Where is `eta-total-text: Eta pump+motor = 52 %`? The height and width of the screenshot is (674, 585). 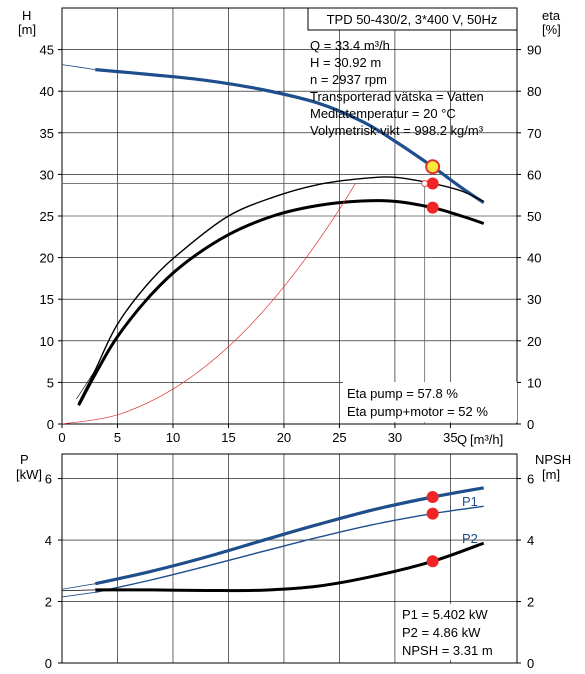 eta-total-text: Eta pump+motor = 52 % is located at coordinates (417, 411).